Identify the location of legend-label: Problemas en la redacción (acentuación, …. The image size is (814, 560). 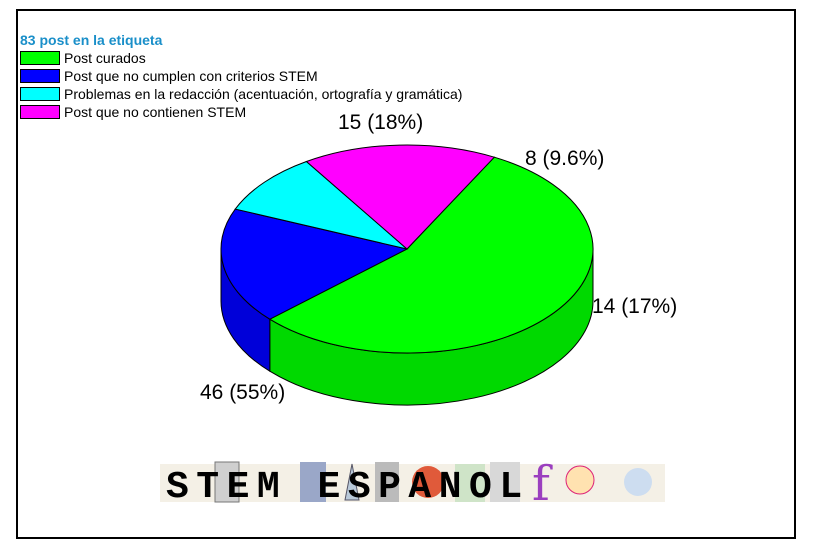
(263, 94).